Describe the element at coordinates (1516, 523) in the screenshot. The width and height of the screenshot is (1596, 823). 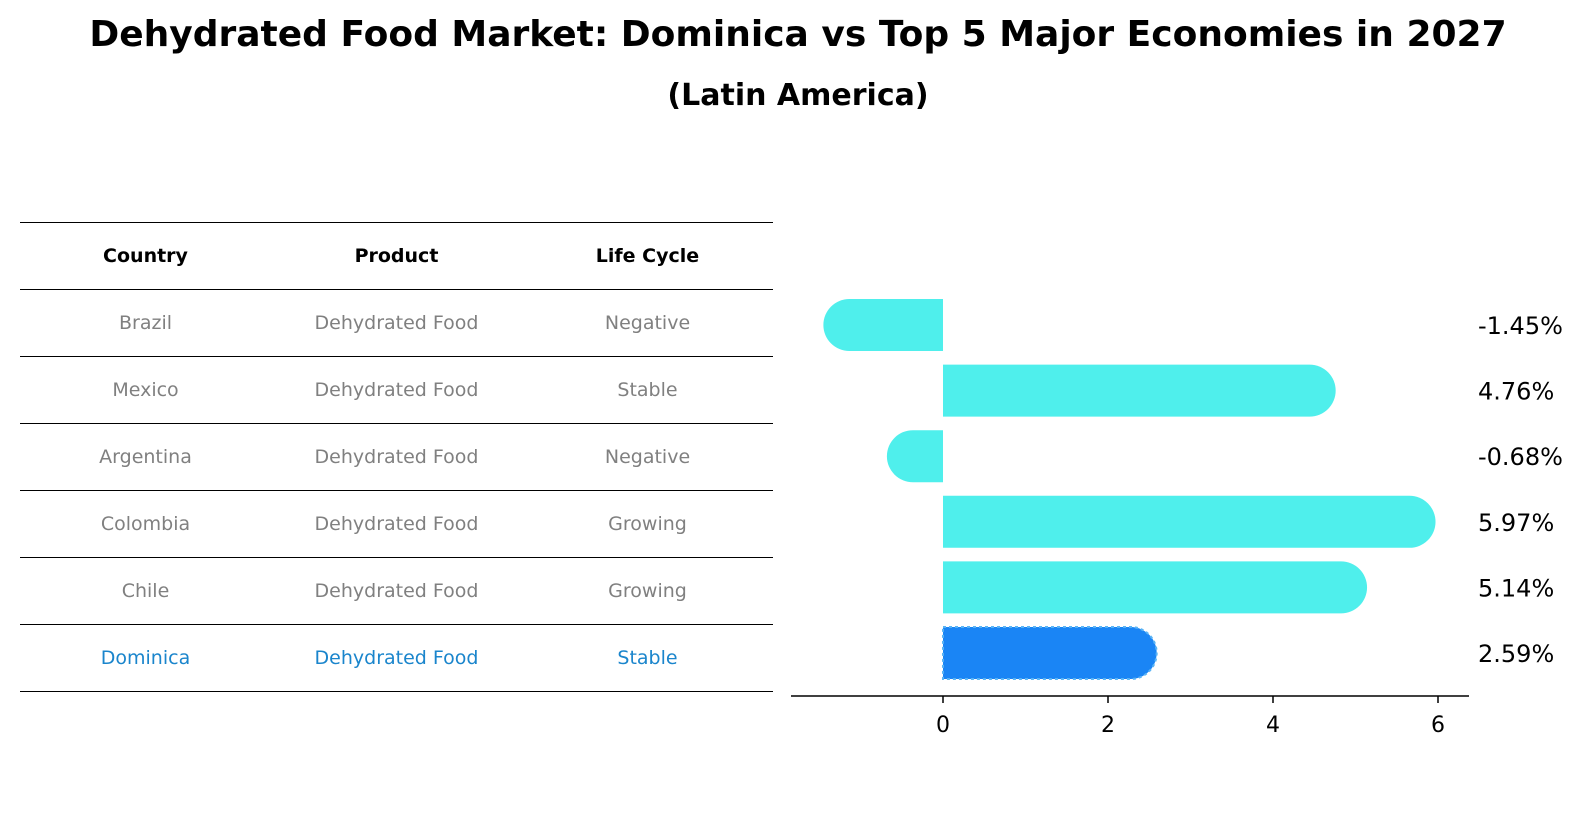
I see `value-label-colombia: 5.97%` at that location.